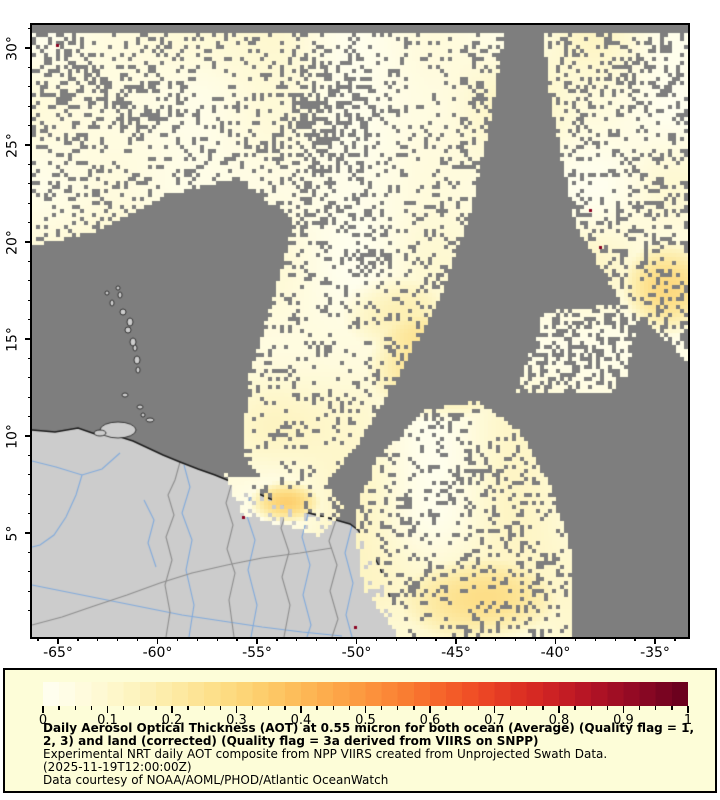 This screenshot has width=720, height=800. Describe the element at coordinates (655, 653) in the screenshot. I see `x-axis-tick-label: -35°` at that location.